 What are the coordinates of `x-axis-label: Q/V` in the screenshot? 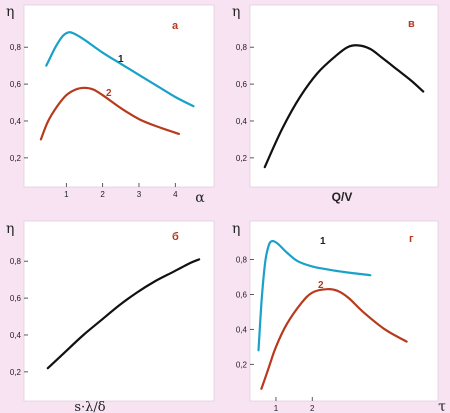 It's located at (342, 197).